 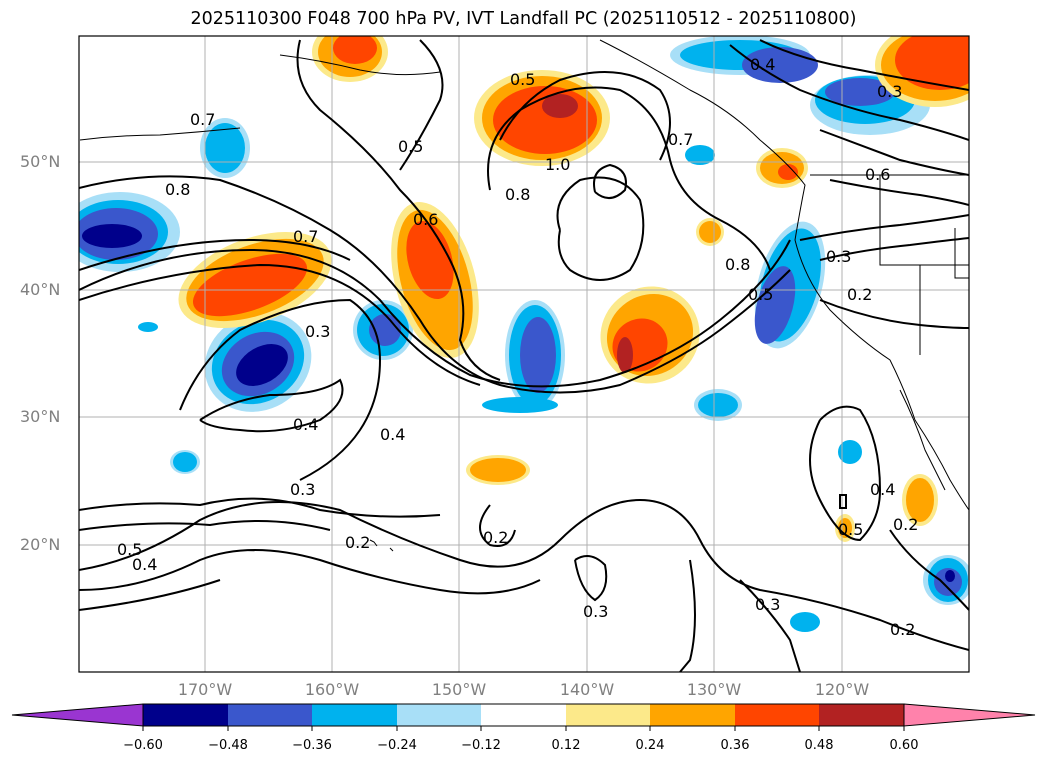 What do you see at coordinates (383, 330) in the screenshot?
I see `negative-anomaly-155w-37n` at bounding box center [383, 330].